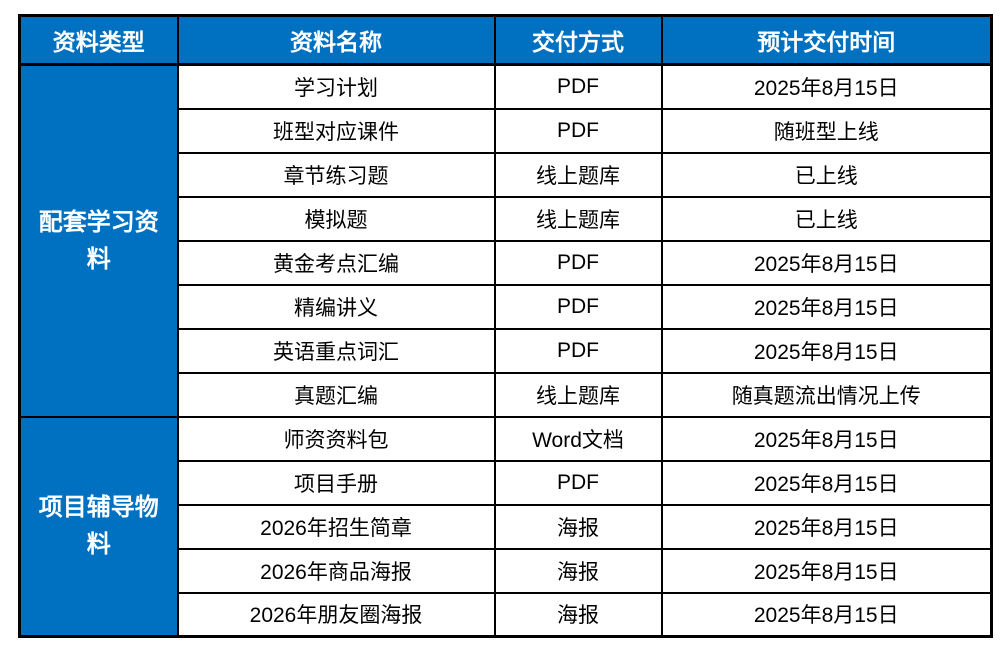 The width and height of the screenshot is (1006, 654). I want to click on table-row: 章节练习题 线上题库 已上线, so click(506, 174).